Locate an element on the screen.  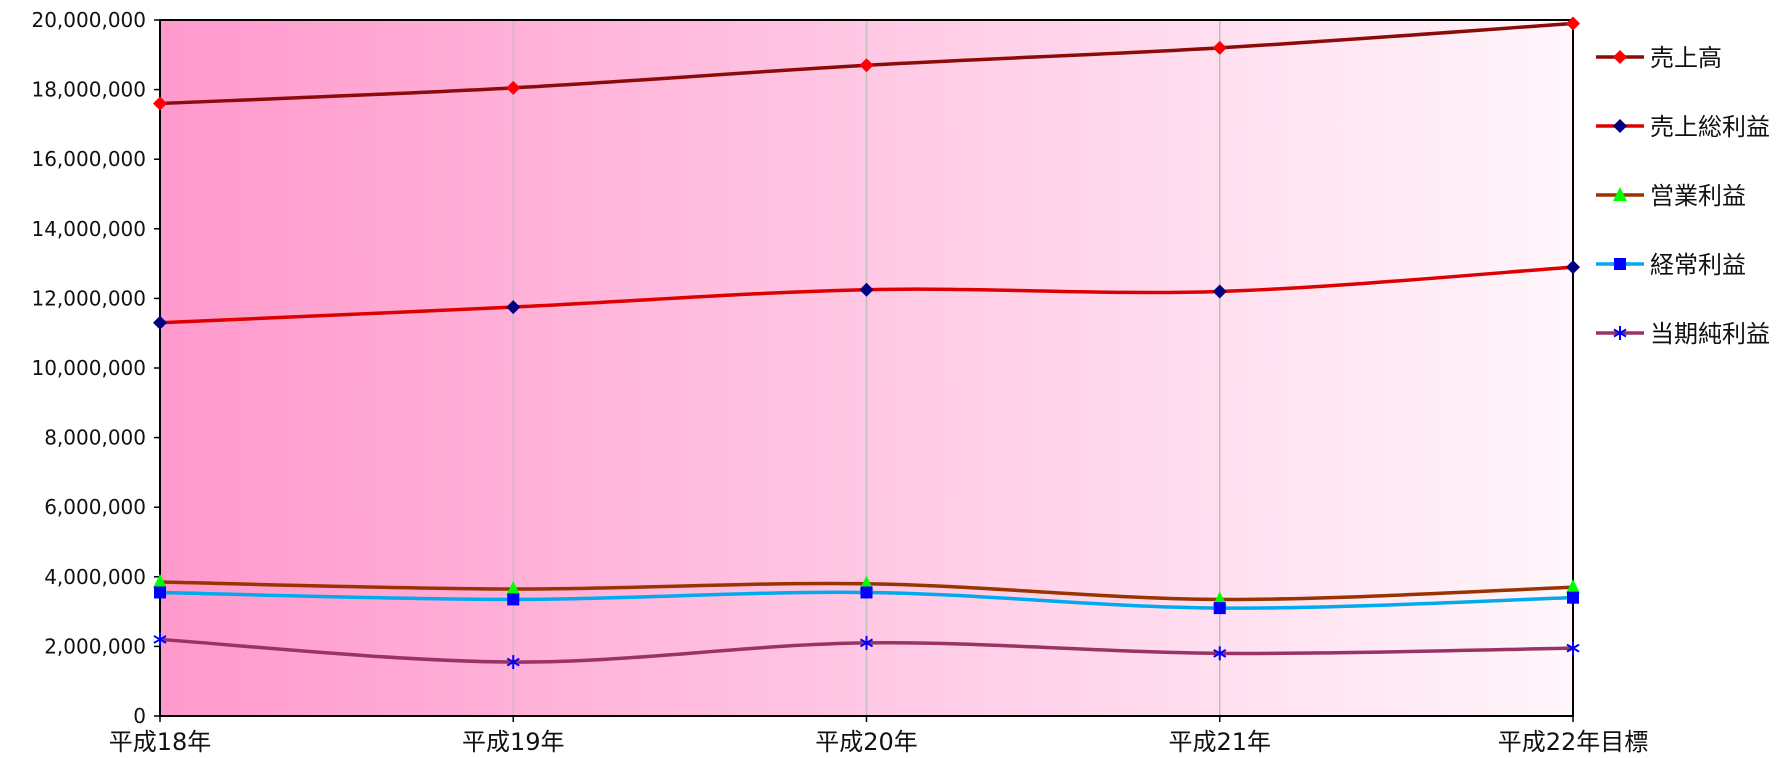
y-tick-label: 8,000,000 is located at coordinates (95, 438).